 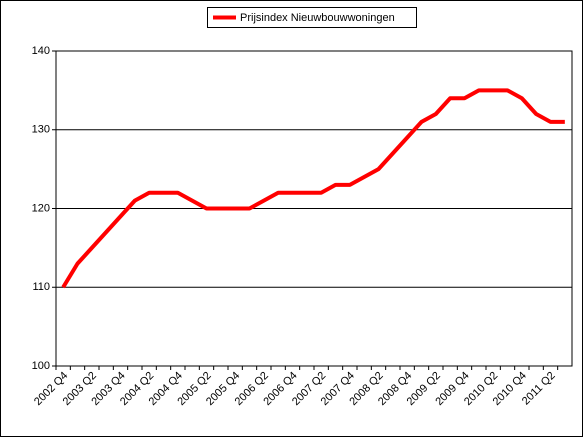 I want to click on y-tick-label: 110, so click(x=41, y=287).